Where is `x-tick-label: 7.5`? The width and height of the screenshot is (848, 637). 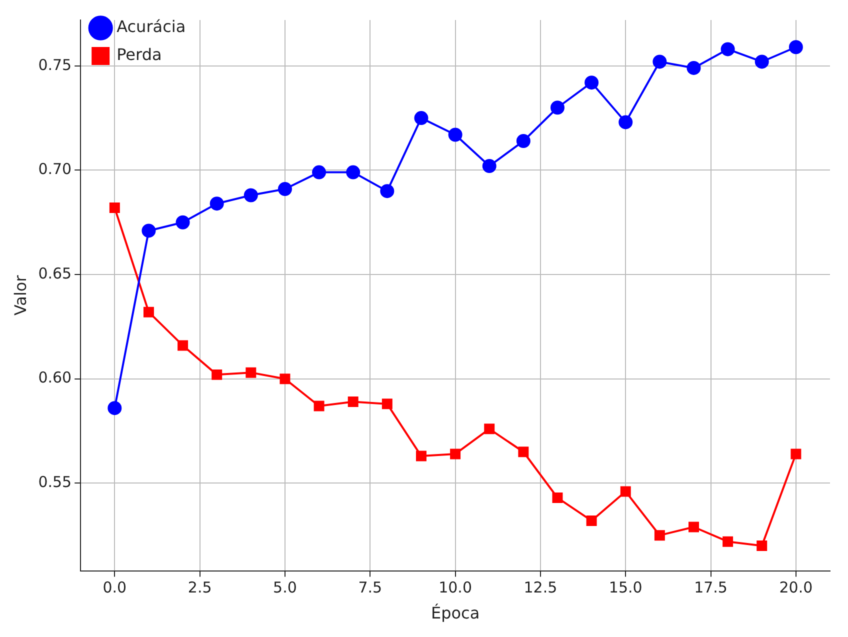 x-tick-label: 7.5 is located at coordinates (370, 587).